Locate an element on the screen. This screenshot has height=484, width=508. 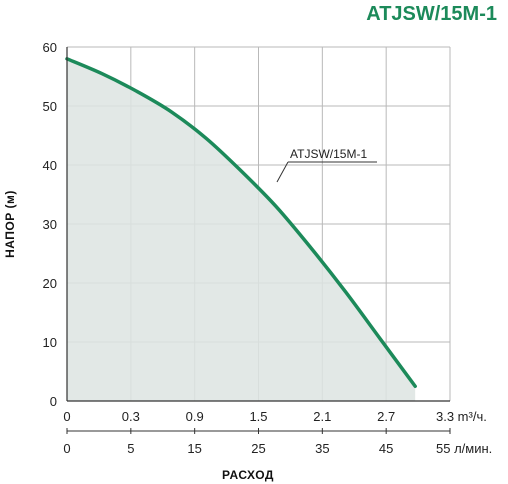
x-tick-label-m3h: 3.3 m³/ч. is located at coordinates (461, 416).